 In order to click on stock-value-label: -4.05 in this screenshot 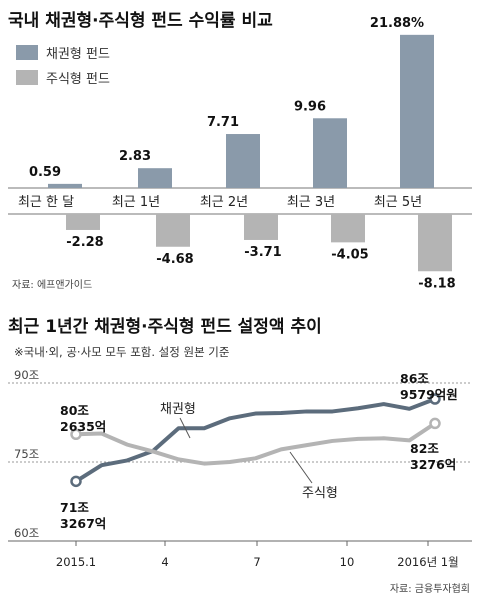, I will do `click(349, 254)`.